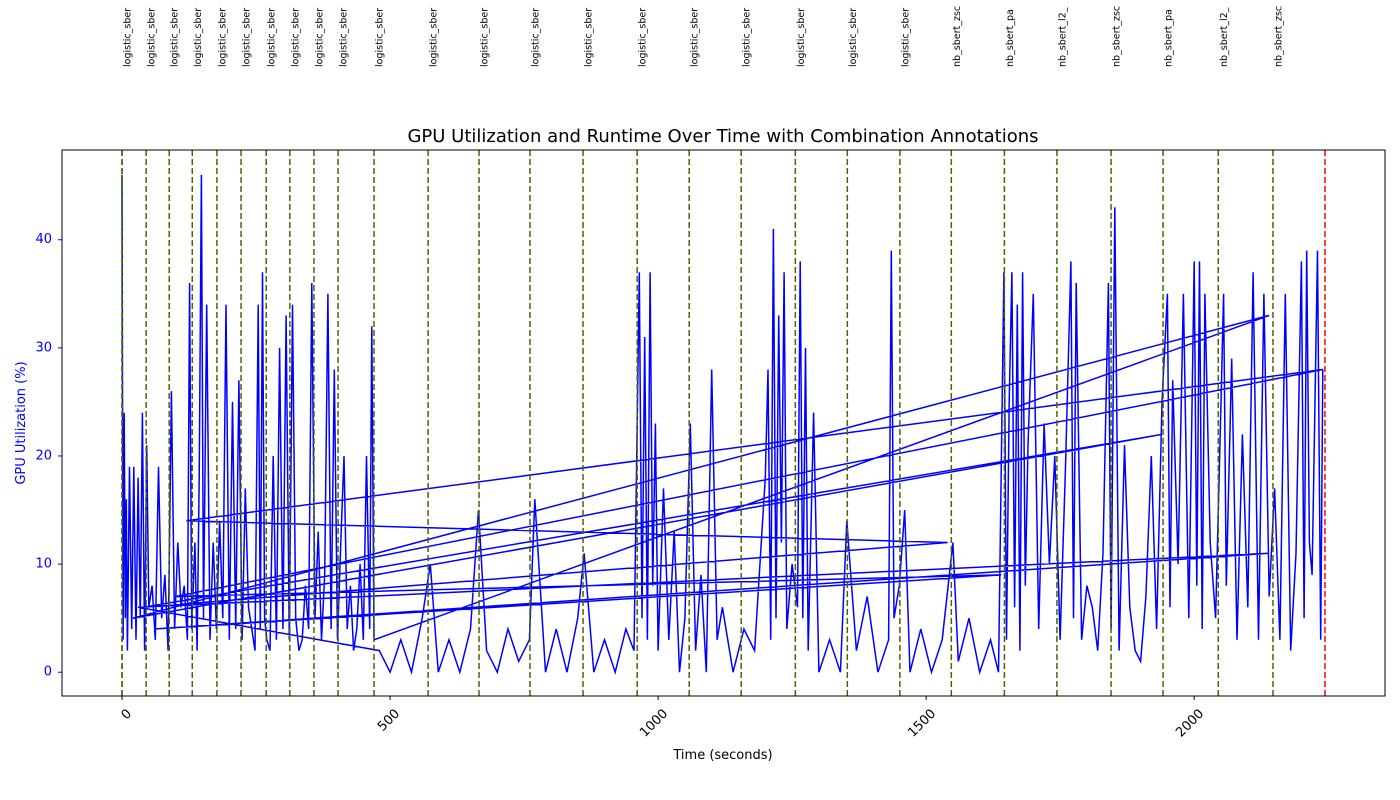 This screenshot has width=1400, height=800. What do you see at coordinates (389, 720) in the screenshot?
I see `x-tick-label: 500` at bounding box center [389, 720].